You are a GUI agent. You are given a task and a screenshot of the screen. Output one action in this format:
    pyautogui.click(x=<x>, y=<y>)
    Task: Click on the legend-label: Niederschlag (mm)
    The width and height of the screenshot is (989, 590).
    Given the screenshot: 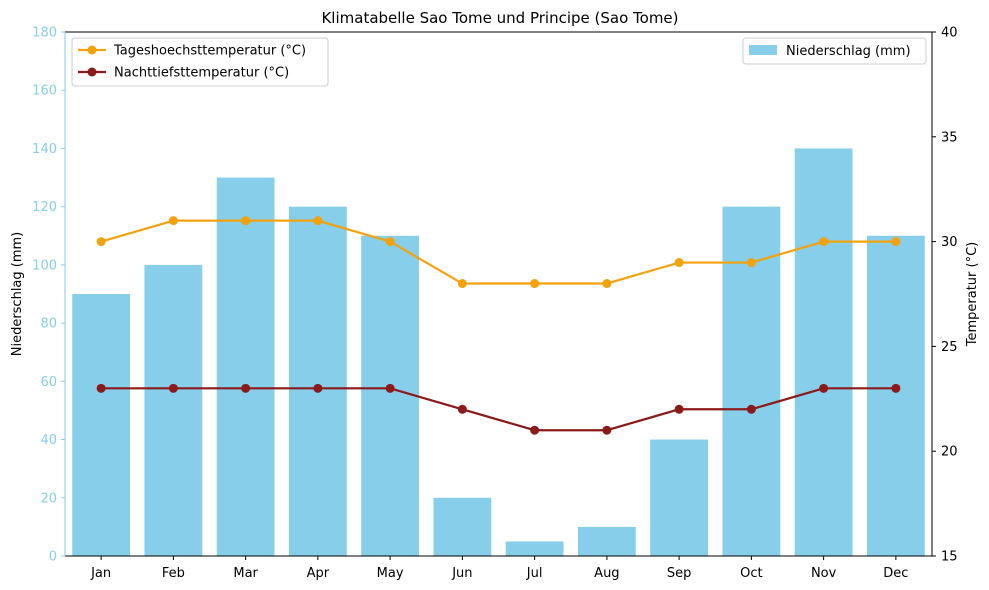 What is the action you would take?
    pyautogui.click(x=848, y=51)
    